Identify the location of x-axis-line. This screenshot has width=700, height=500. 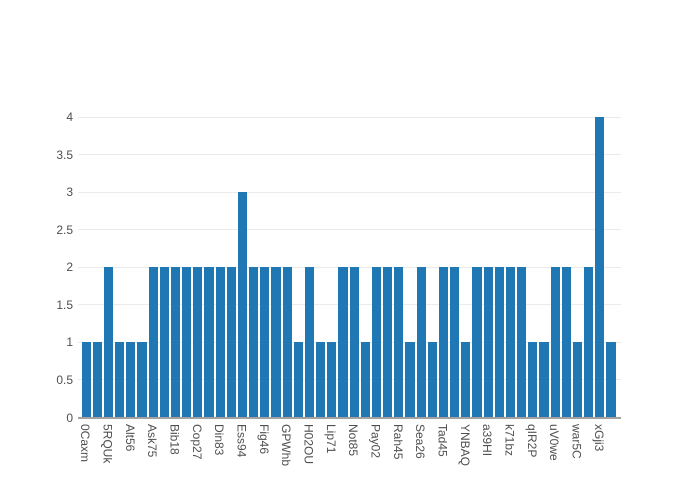
(349, 417).